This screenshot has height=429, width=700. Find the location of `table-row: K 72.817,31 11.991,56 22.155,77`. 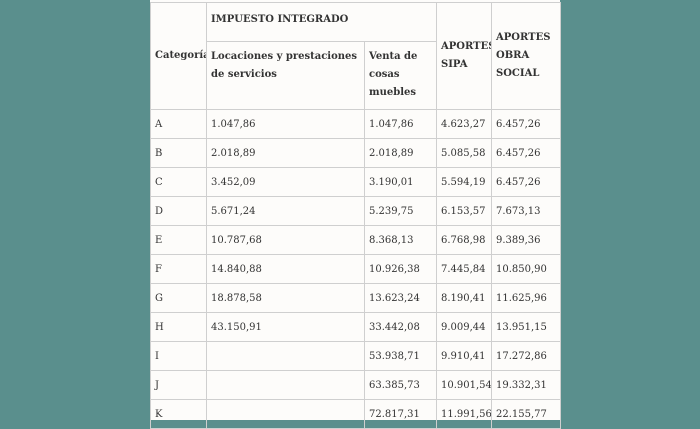

table-row: K 72.817,31 11.991,56 22.155,77 is located at coordinates (355, 414).